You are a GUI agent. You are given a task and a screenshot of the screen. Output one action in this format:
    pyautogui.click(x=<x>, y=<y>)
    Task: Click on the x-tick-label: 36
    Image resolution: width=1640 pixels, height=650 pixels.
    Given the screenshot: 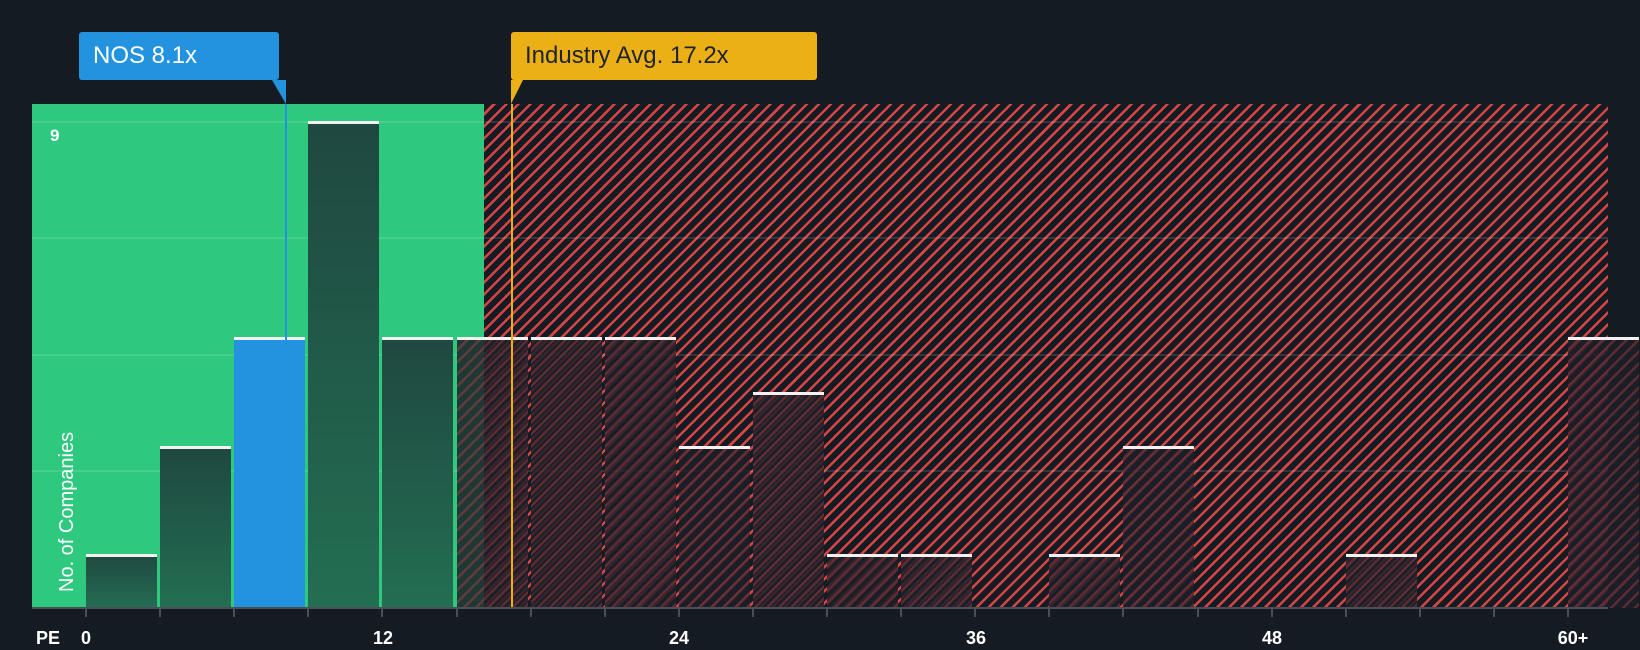 What is the action you would take?
    pyautogui.click(x=976, y=638)
    